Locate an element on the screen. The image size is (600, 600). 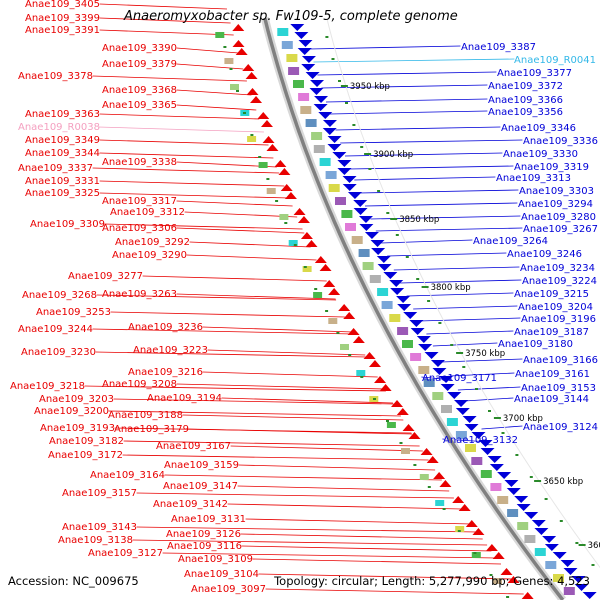
gene-label: Anae109_3172 is located at coordinates (85, 455).